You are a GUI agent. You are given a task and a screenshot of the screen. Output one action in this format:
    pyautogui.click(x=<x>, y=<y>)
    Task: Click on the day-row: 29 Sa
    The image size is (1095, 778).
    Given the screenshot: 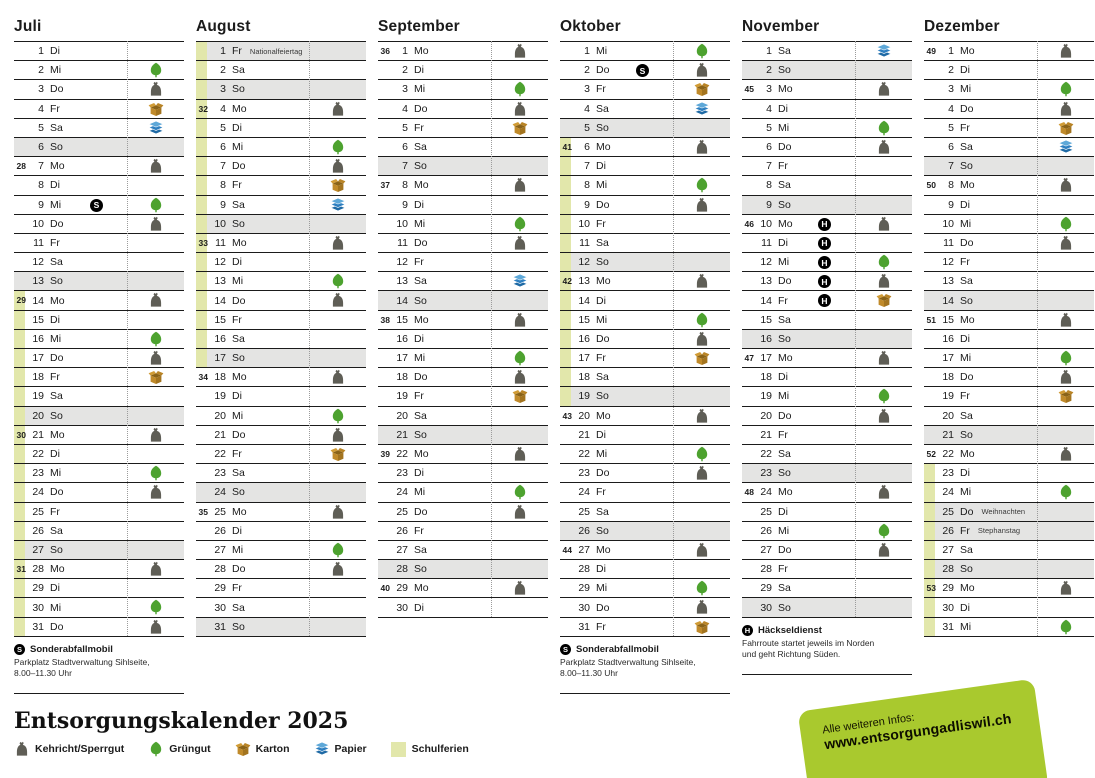 What is the action you would take?
    pyautogui.click(x=827, y=588)
    